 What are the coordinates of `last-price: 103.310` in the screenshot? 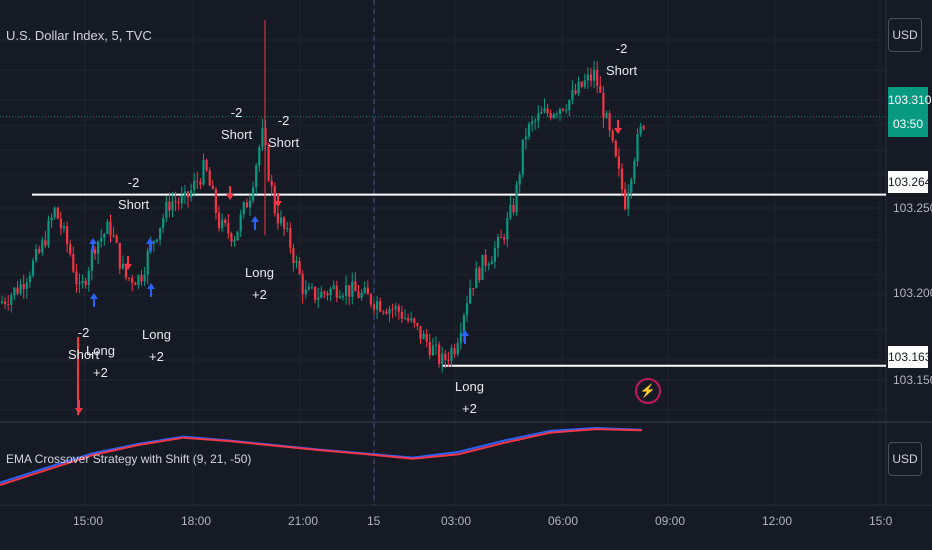 It's located at (910, 100).